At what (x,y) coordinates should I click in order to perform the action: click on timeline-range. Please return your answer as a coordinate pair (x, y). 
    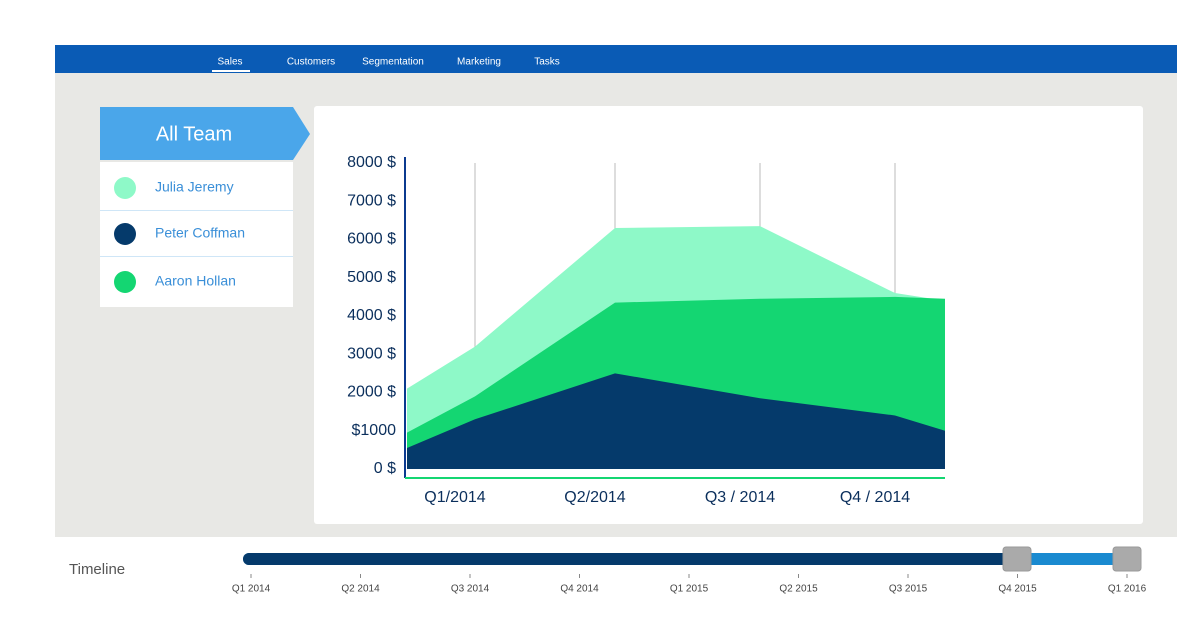
    Looking at the image, I should click on (630, 559).